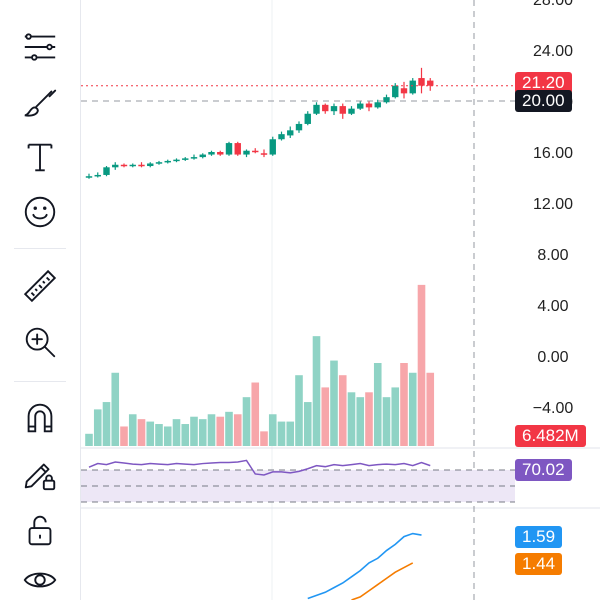  Describe the element at coordinates (543, 101) in the screenshot. I see `crosshair-price-tag: 20.00` at that location.